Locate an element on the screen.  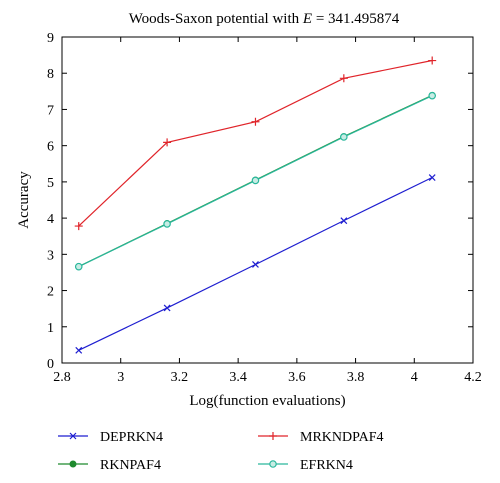
legend-item-efrkn4: EFRKN4 is located at coordinates (305, 465).